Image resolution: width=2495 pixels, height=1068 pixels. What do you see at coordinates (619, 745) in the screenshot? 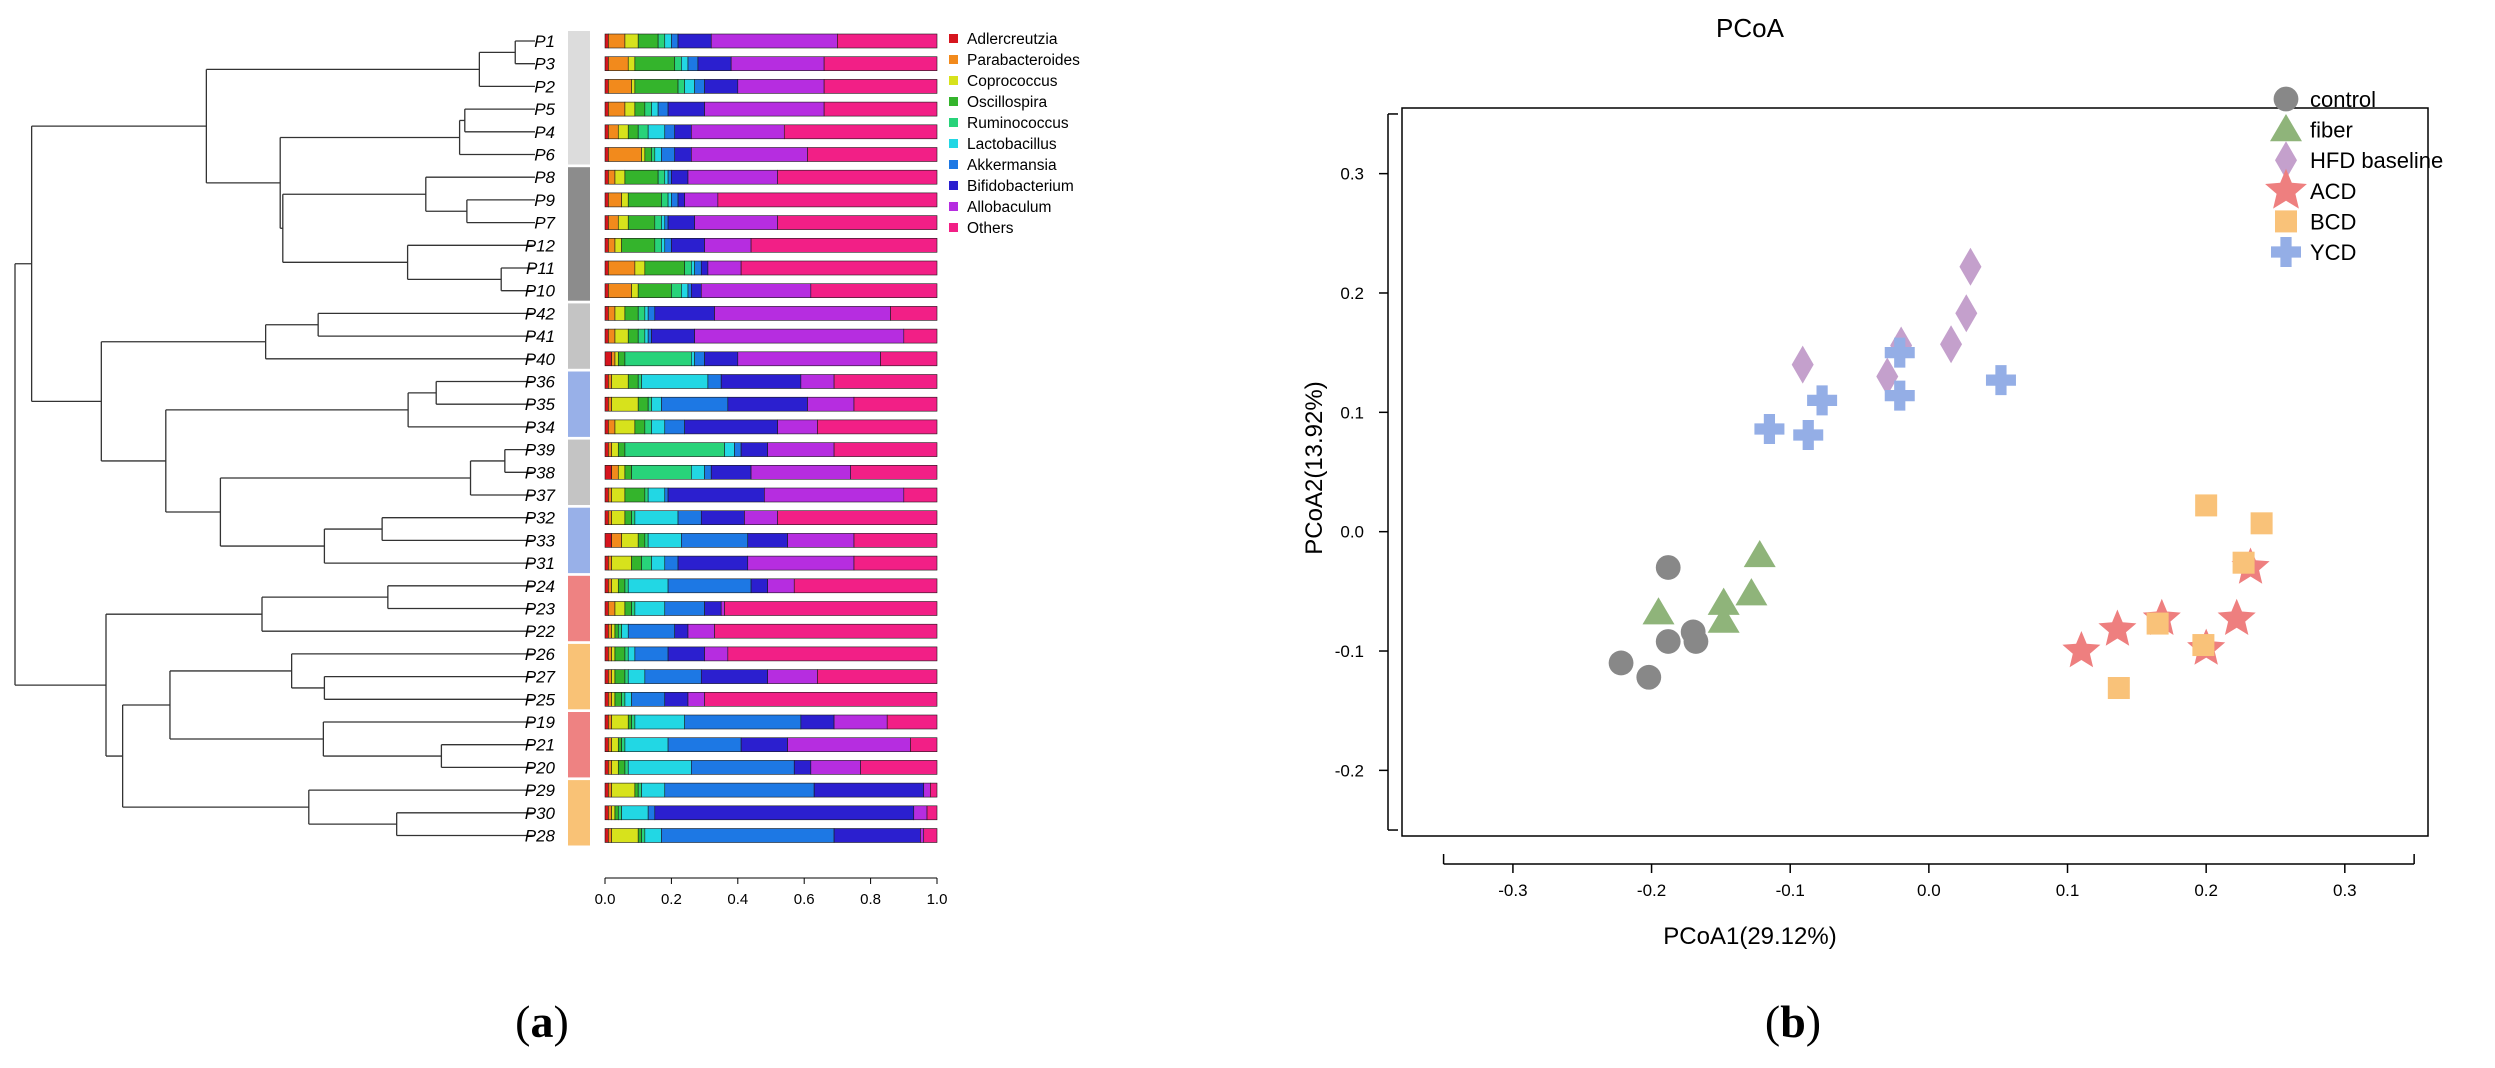
I see `bar-segment-p21-oscillospira` at bounding box center [619, 745].